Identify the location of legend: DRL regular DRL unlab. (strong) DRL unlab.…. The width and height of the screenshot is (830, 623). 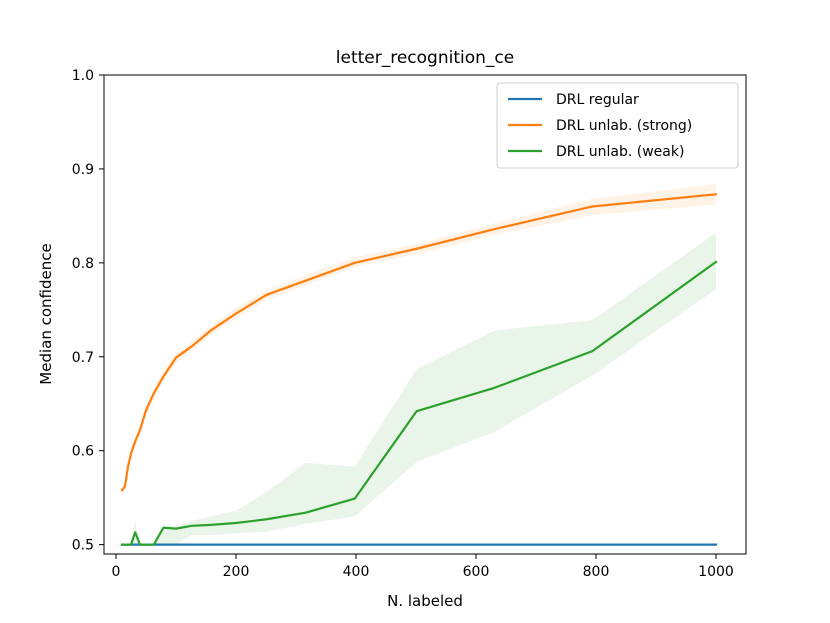
(617, 125).